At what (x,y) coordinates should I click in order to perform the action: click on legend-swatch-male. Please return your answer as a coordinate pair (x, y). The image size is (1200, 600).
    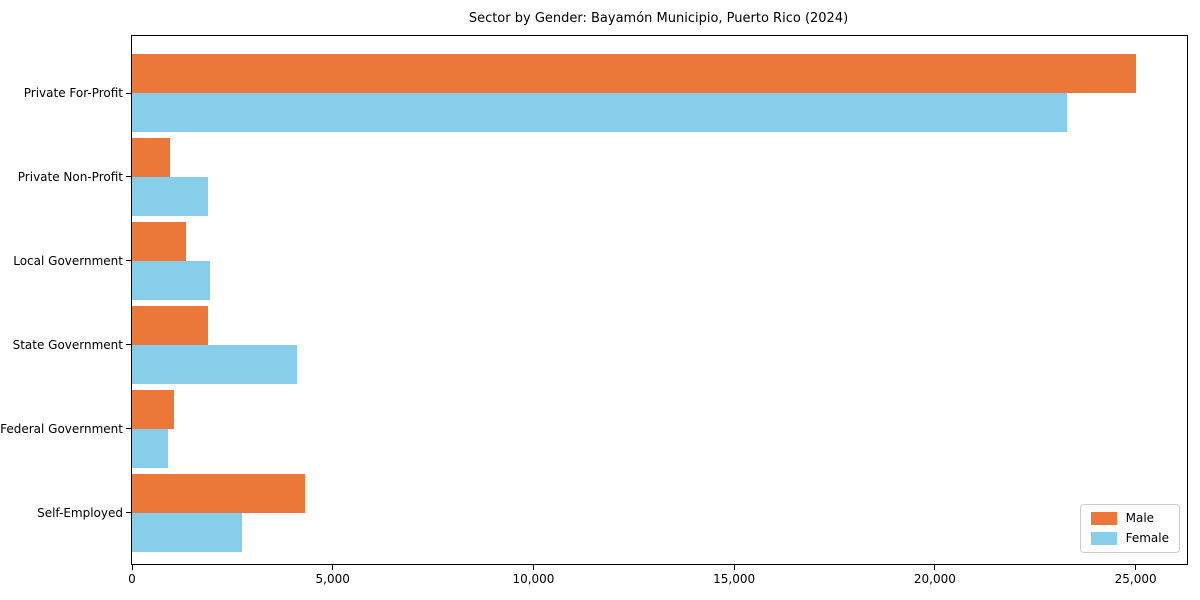
    Looking at the image, I should click on (1103, 518).